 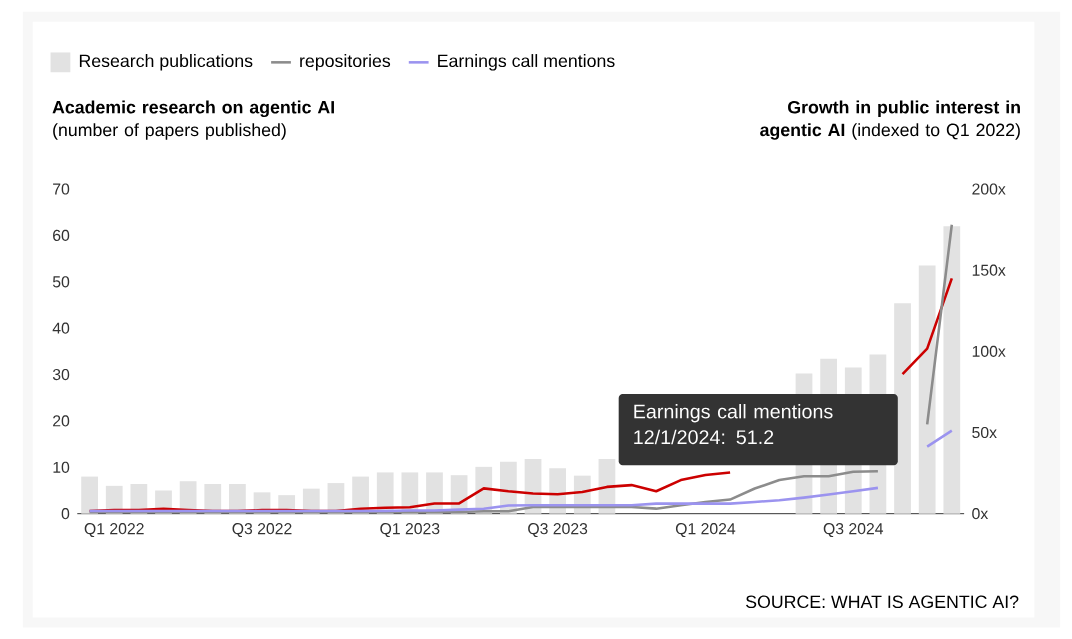 I want to click on y-tick-label: 0, so click(x=65, y=513).